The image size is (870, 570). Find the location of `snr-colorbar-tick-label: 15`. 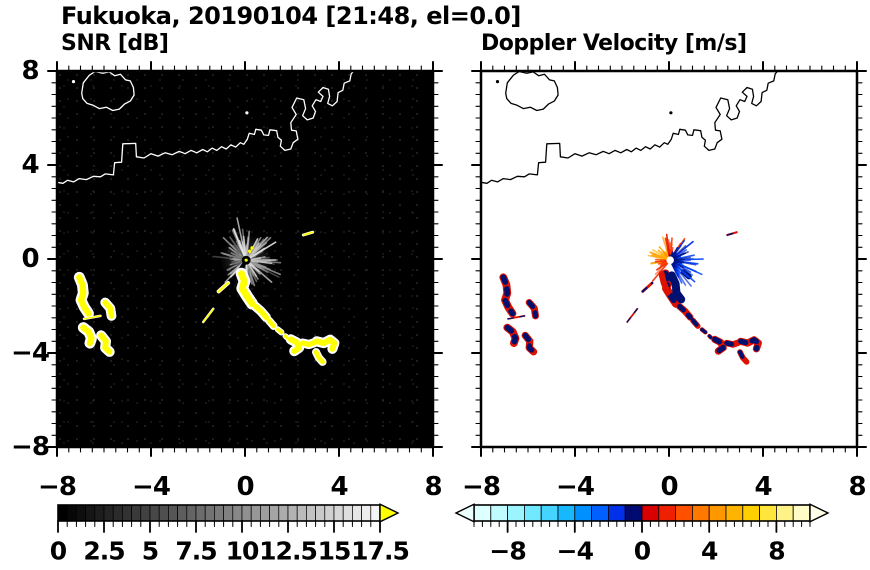

snr-colorbar-tick-label: 15 is located at coordinates (334, 551).